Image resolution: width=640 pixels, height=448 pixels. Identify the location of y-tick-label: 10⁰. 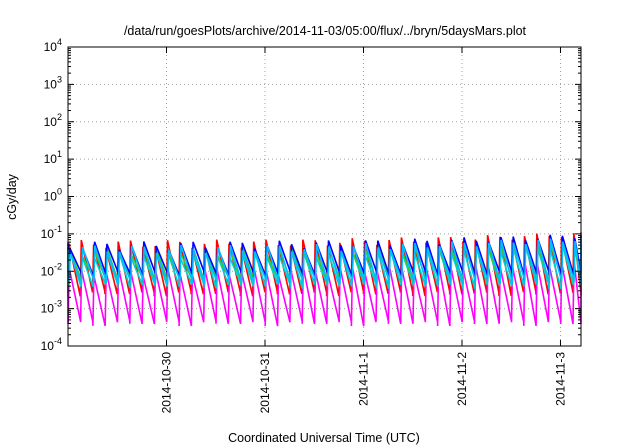
(53, 195).